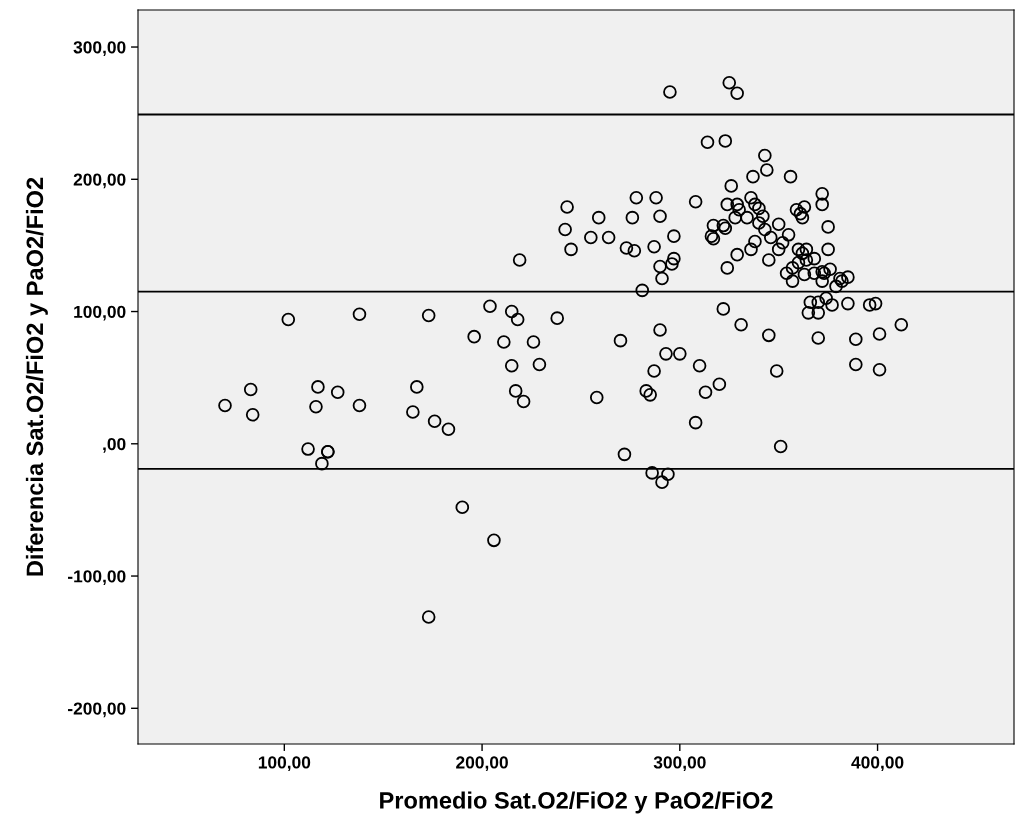  What do you see at coordinates (679, 764) in the screenshot?
I see `x-tick-label: 300,00` at bounding box center [679, 764].